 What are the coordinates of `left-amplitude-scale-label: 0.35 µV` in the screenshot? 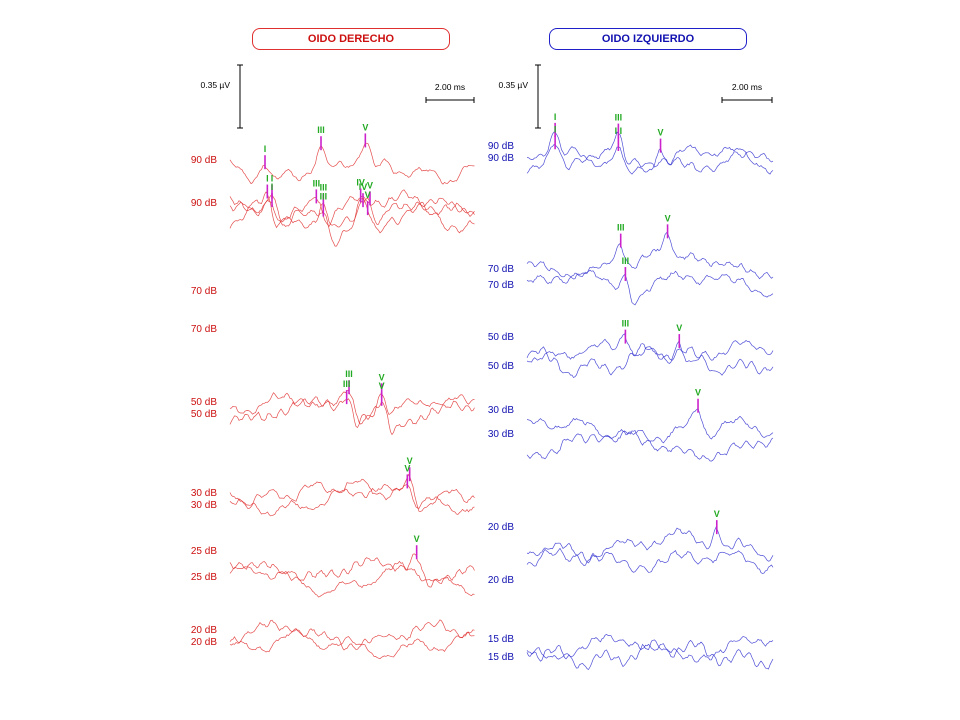 It's located at (514, 85).